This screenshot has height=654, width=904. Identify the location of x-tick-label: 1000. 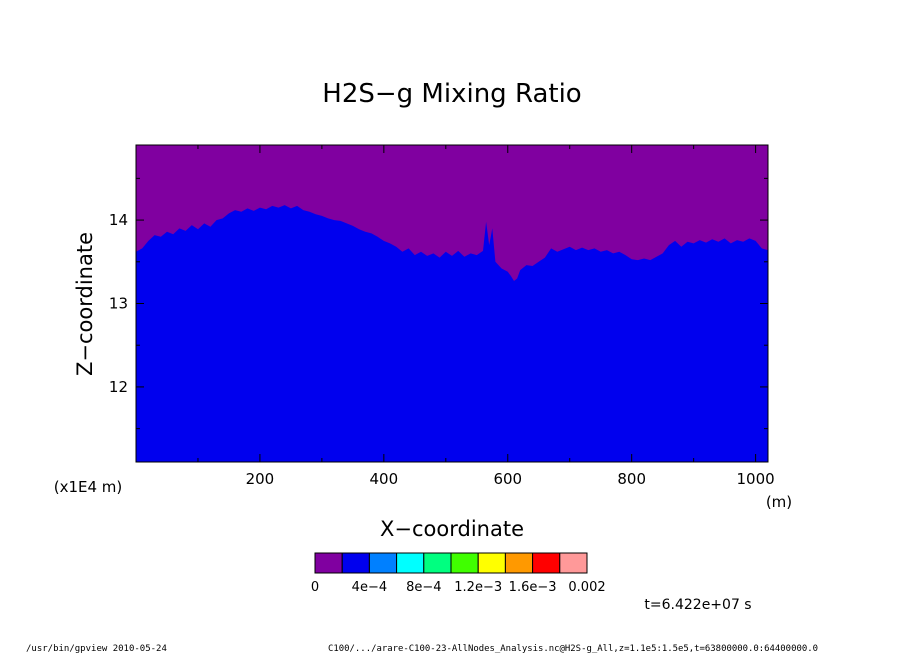
(756, 479).